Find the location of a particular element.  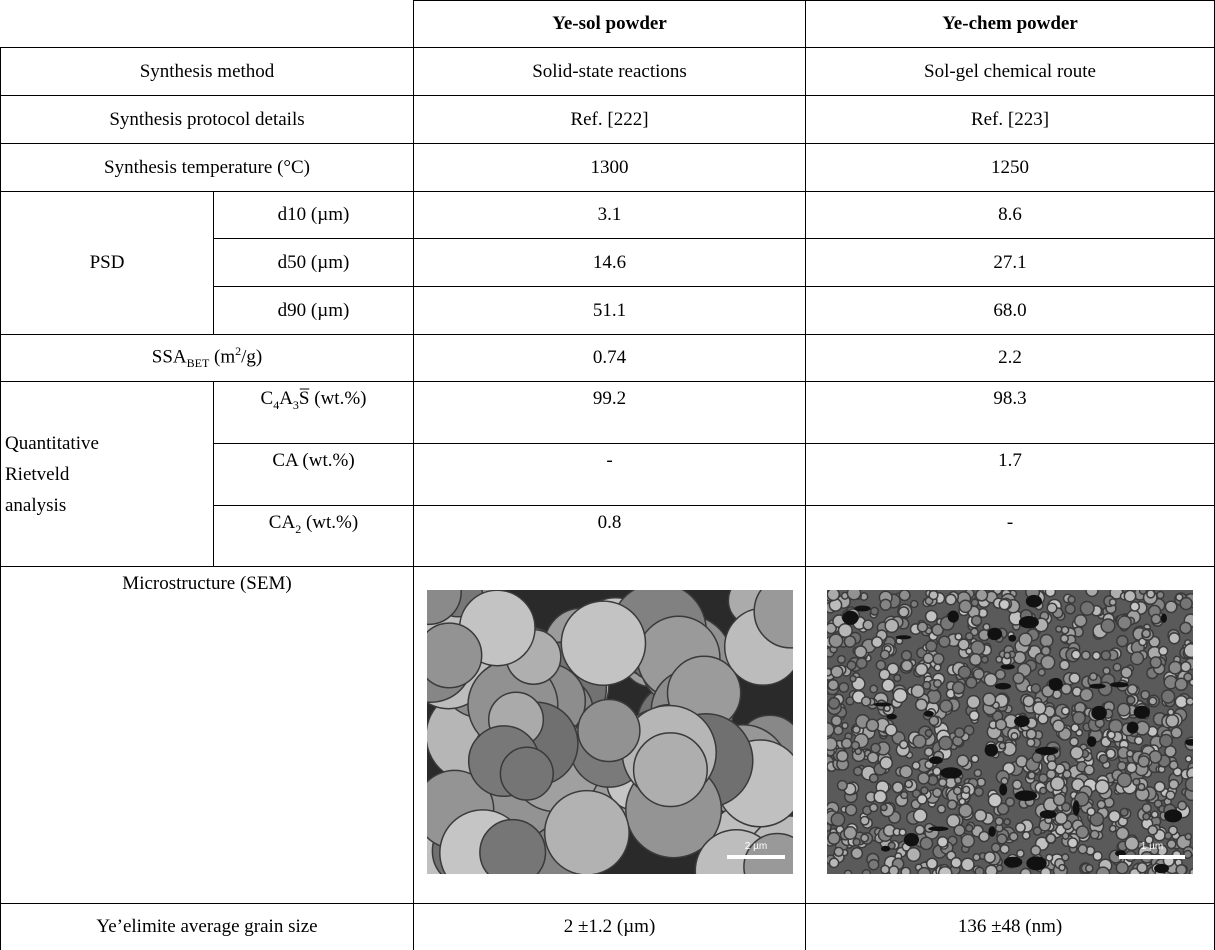

cell: Solid-state reactions is located at coordinates (609, 71).